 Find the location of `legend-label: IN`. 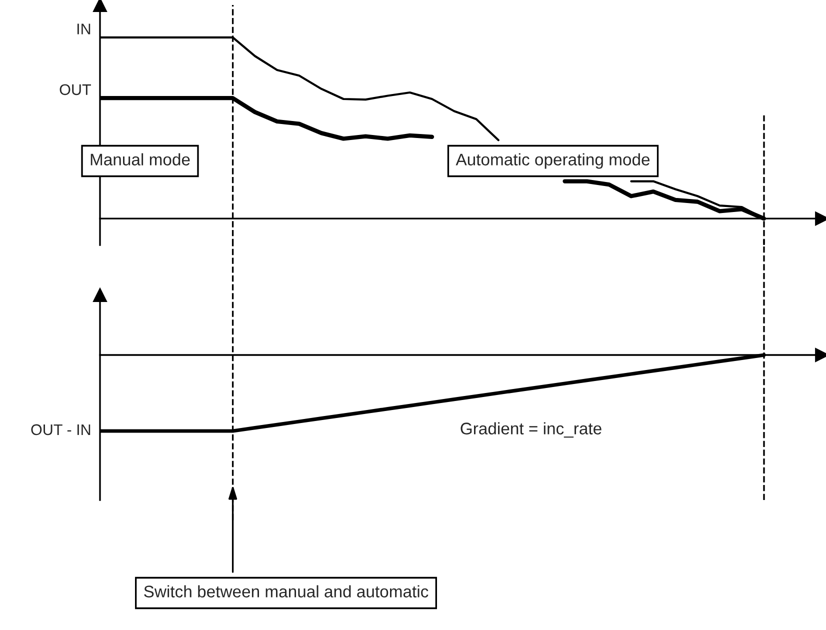

legend-label: IN is located at coordinates (83, 29).